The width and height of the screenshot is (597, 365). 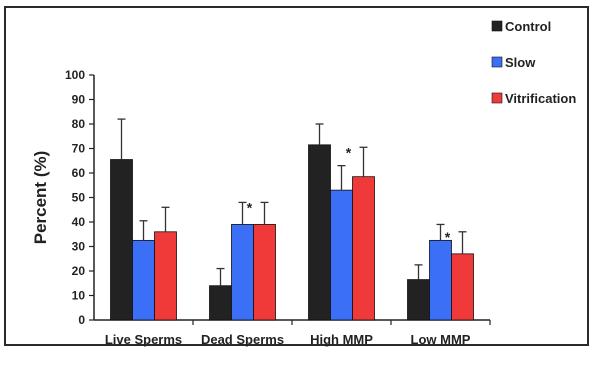 What do you see at coordinates (520, 62) in the screenshot?
I see `legend-label-slow: Slow` at bounding box center [520, 62].